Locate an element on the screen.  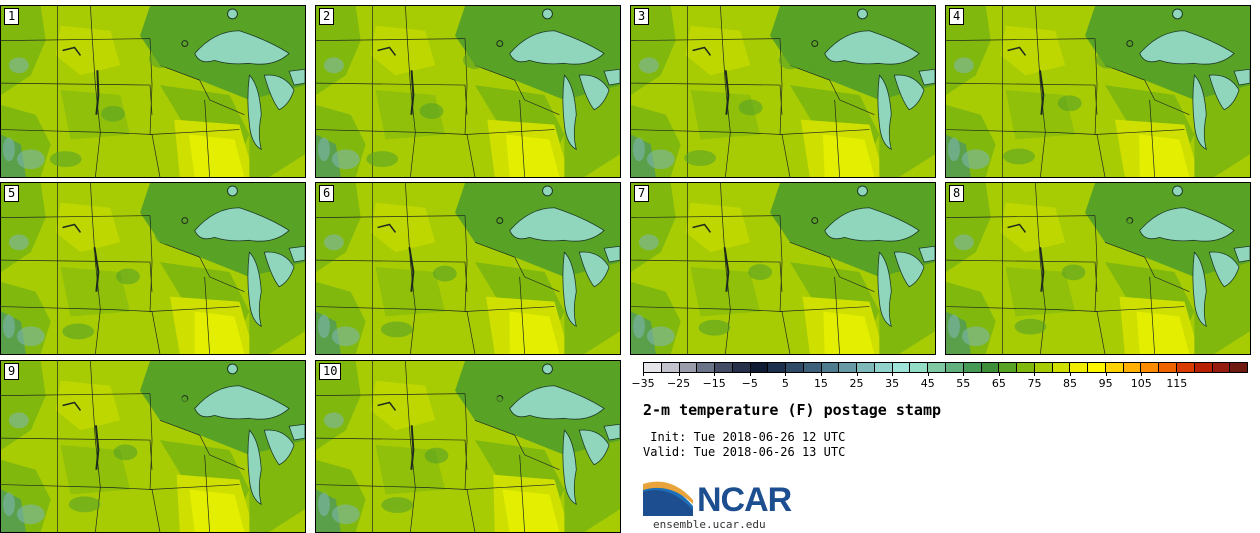
init-time: Init: Tue 2018-06-26 12 UTC is located at coordinates (744, 437).